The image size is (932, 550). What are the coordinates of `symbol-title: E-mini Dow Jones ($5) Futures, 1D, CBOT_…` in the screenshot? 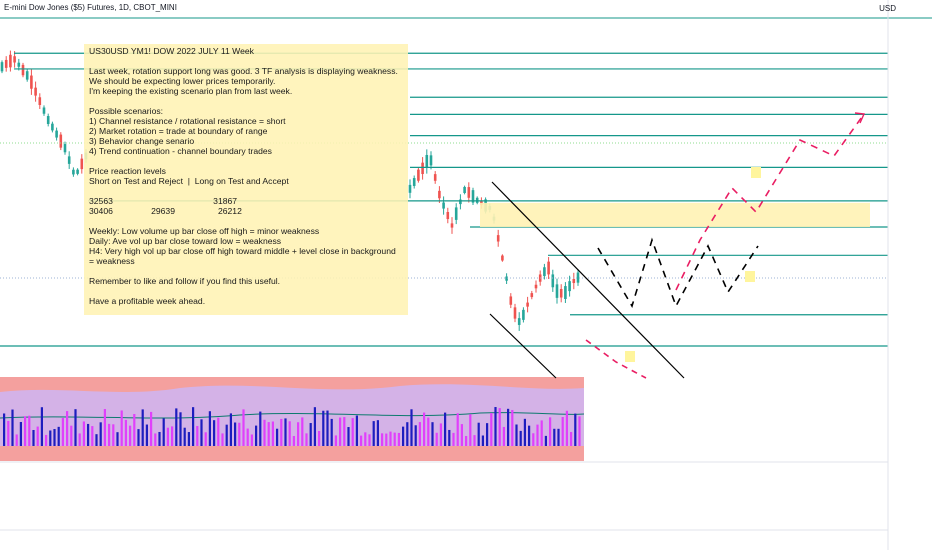 It's located at (90, 7).